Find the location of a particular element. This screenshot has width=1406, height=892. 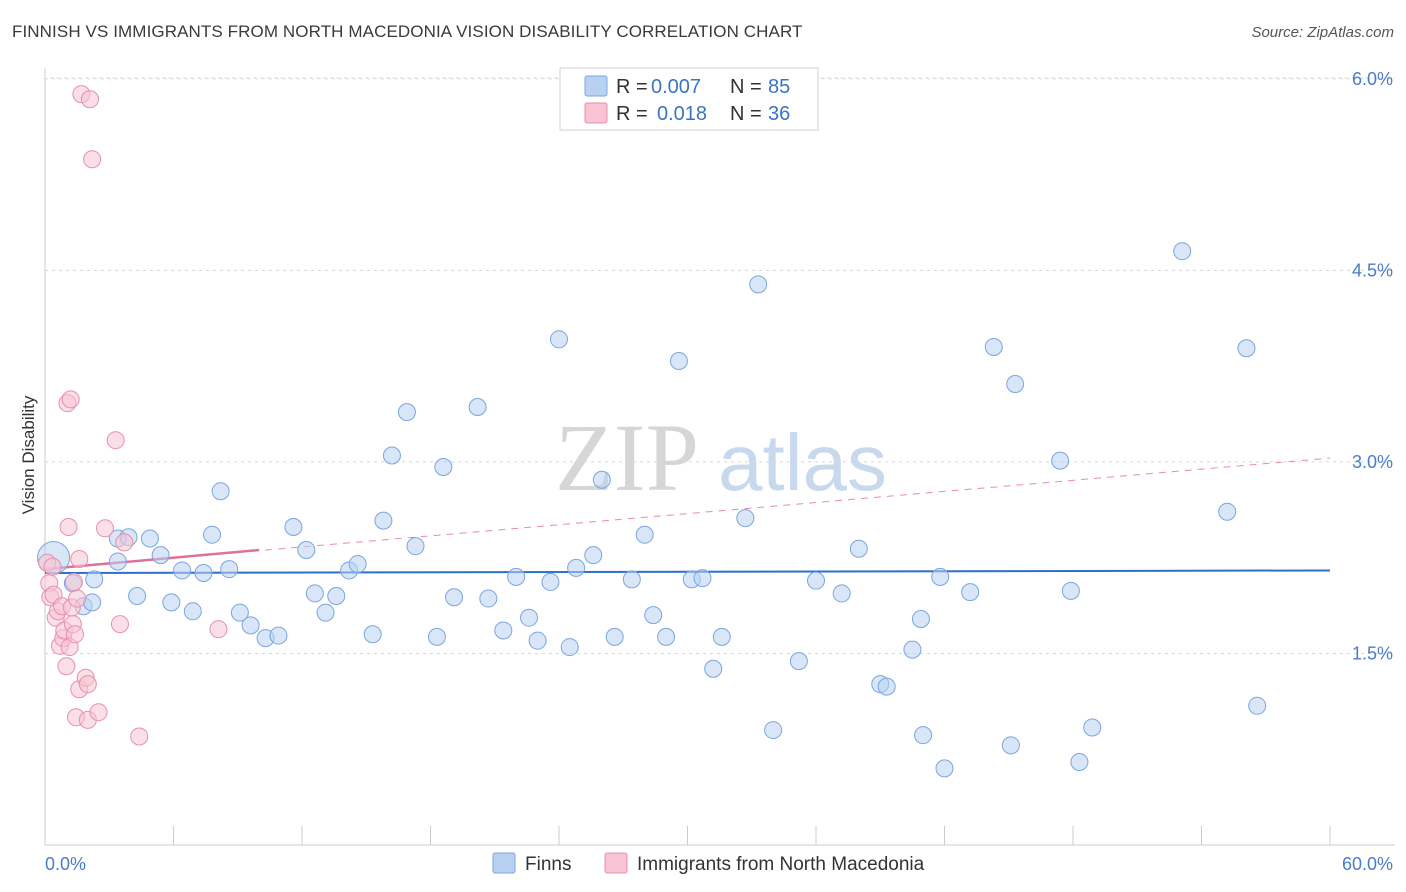

bottom-legend-swatch-finns is located at coordinates (504, 863).